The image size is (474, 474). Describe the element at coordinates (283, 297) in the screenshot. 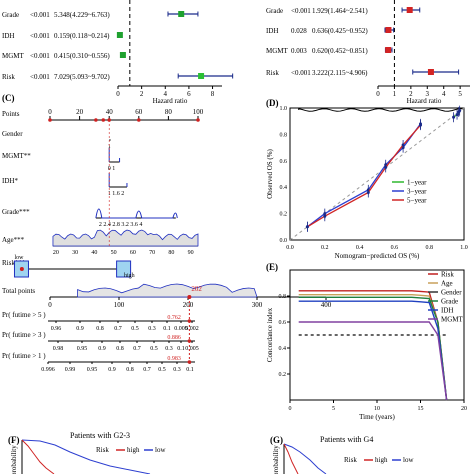

I see `concordance-ytick-label: 0.8` at that location.